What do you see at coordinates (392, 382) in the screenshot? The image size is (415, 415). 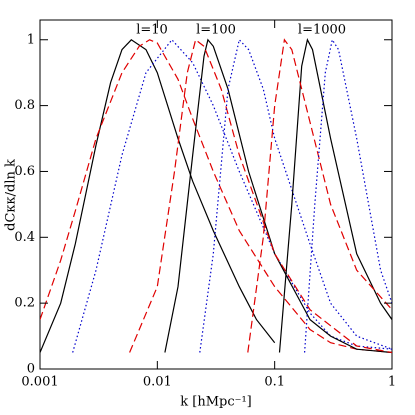 I see `x-tick-label: 1` at bounding box center [392, 382].